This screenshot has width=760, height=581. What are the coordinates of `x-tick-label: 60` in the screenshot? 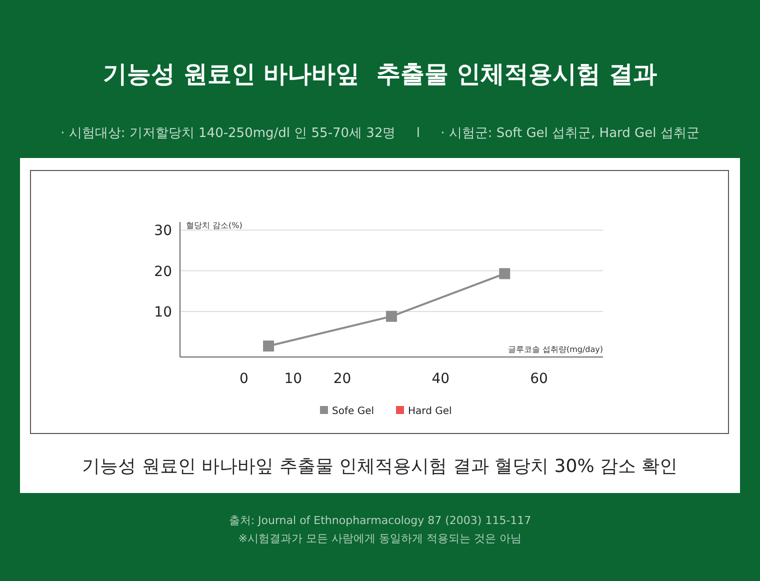 It's located at (539, 379).